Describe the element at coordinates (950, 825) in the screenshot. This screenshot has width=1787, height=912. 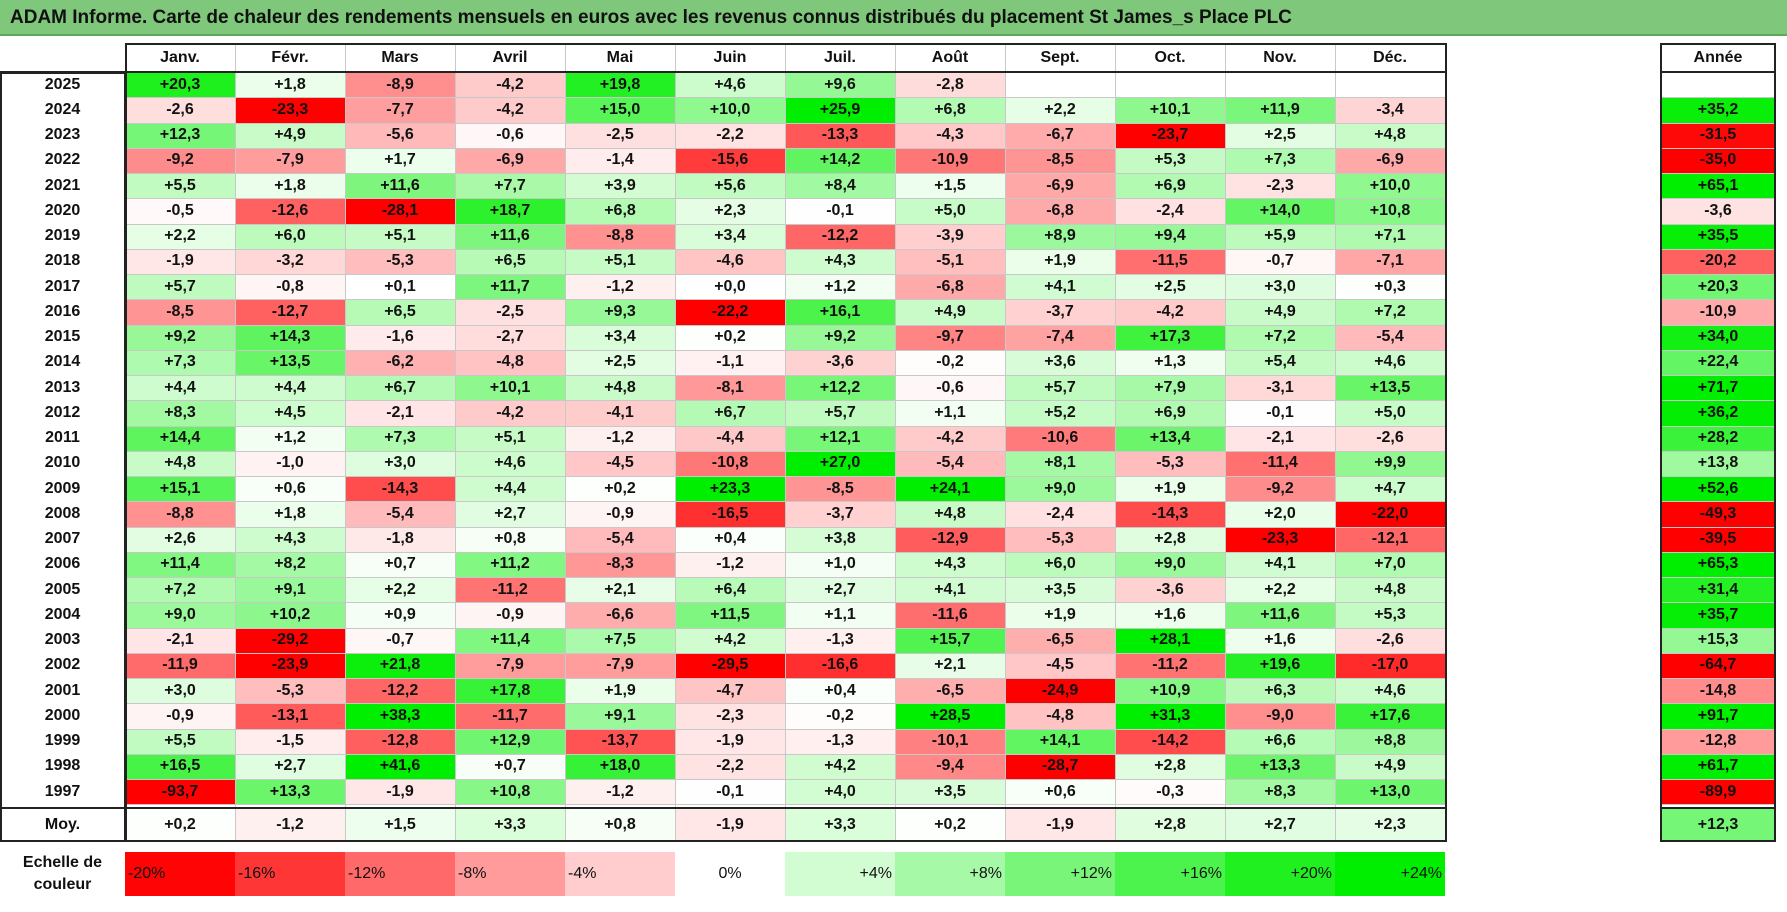
I see `average-cell: +0,2` at that location.